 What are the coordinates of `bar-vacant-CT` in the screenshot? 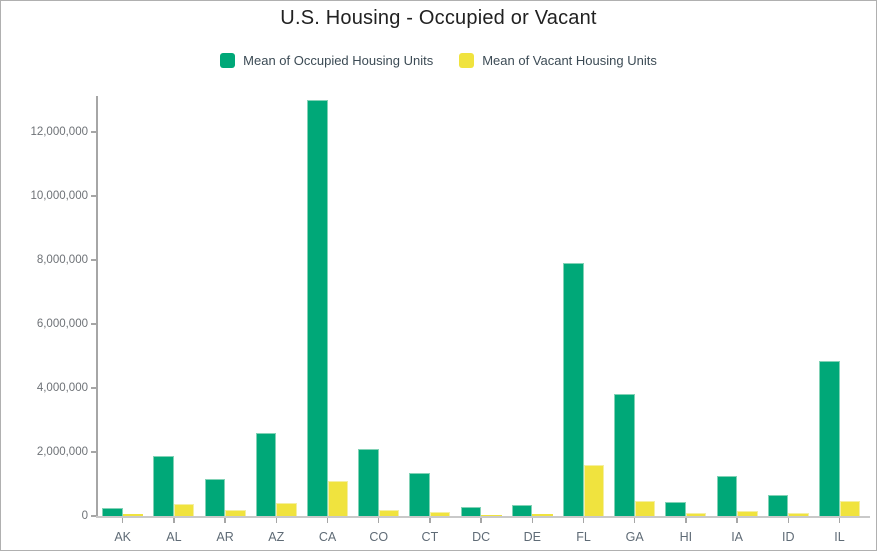 It's located at (440, 514).